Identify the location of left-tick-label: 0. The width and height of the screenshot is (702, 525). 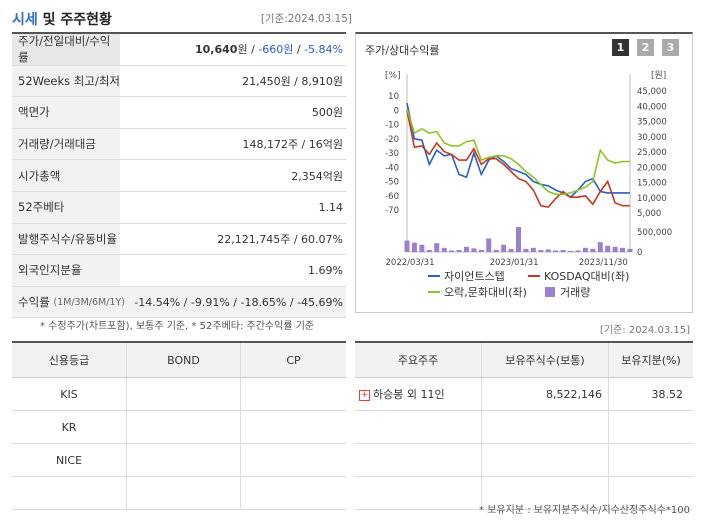
(396, 111).